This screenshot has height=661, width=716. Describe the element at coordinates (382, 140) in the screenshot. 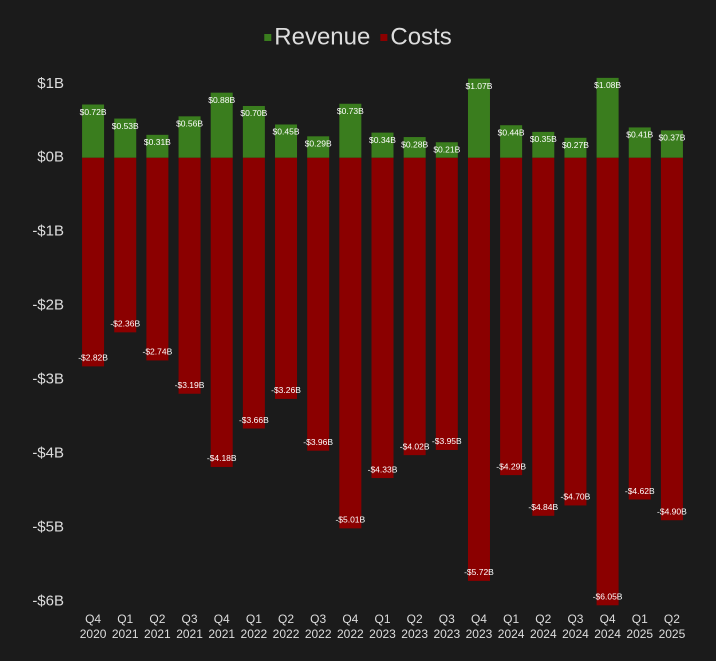

I see `value-label: $0.34B` at that location.